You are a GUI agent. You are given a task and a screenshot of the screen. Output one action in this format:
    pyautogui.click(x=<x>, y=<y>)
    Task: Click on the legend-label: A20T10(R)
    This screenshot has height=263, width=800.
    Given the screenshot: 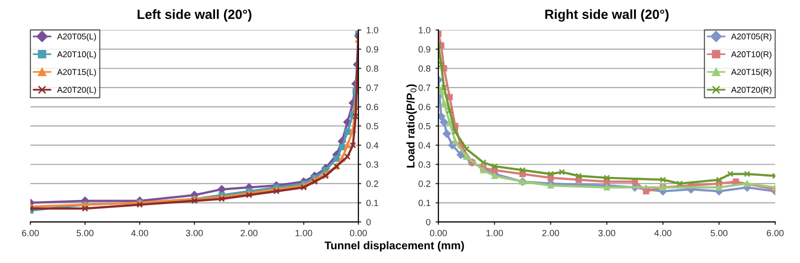 What is the action you would take?
    pyautogui.click(x=751, y=55)
    